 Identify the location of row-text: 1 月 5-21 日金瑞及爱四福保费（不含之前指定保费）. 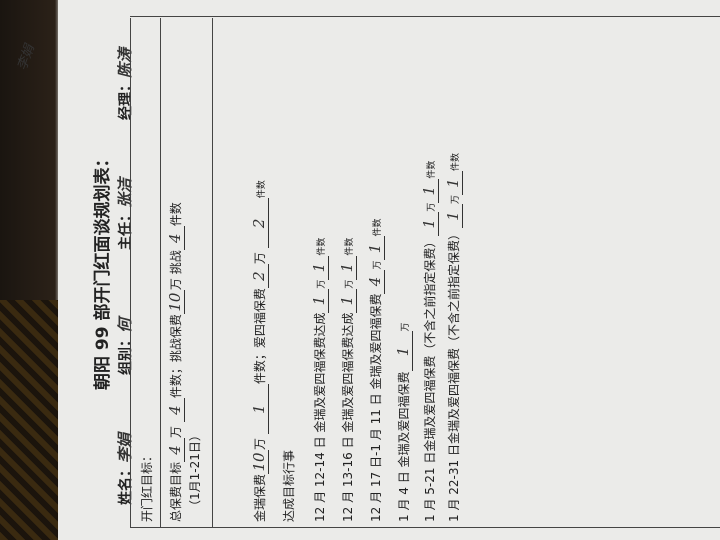
(430, 378).